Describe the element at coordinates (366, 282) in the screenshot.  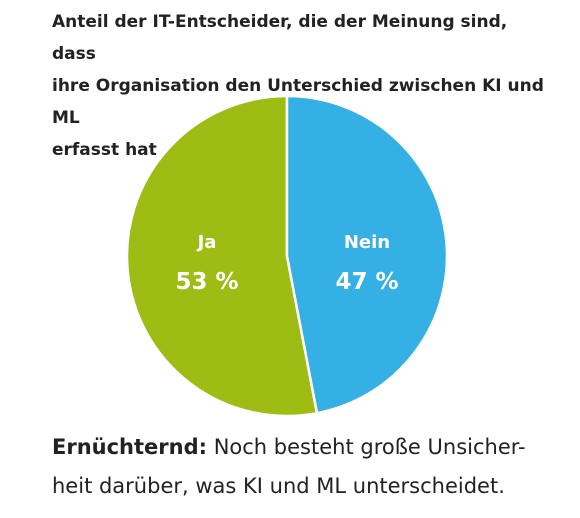
I see `slice-value-nein: 47 %` at that location.